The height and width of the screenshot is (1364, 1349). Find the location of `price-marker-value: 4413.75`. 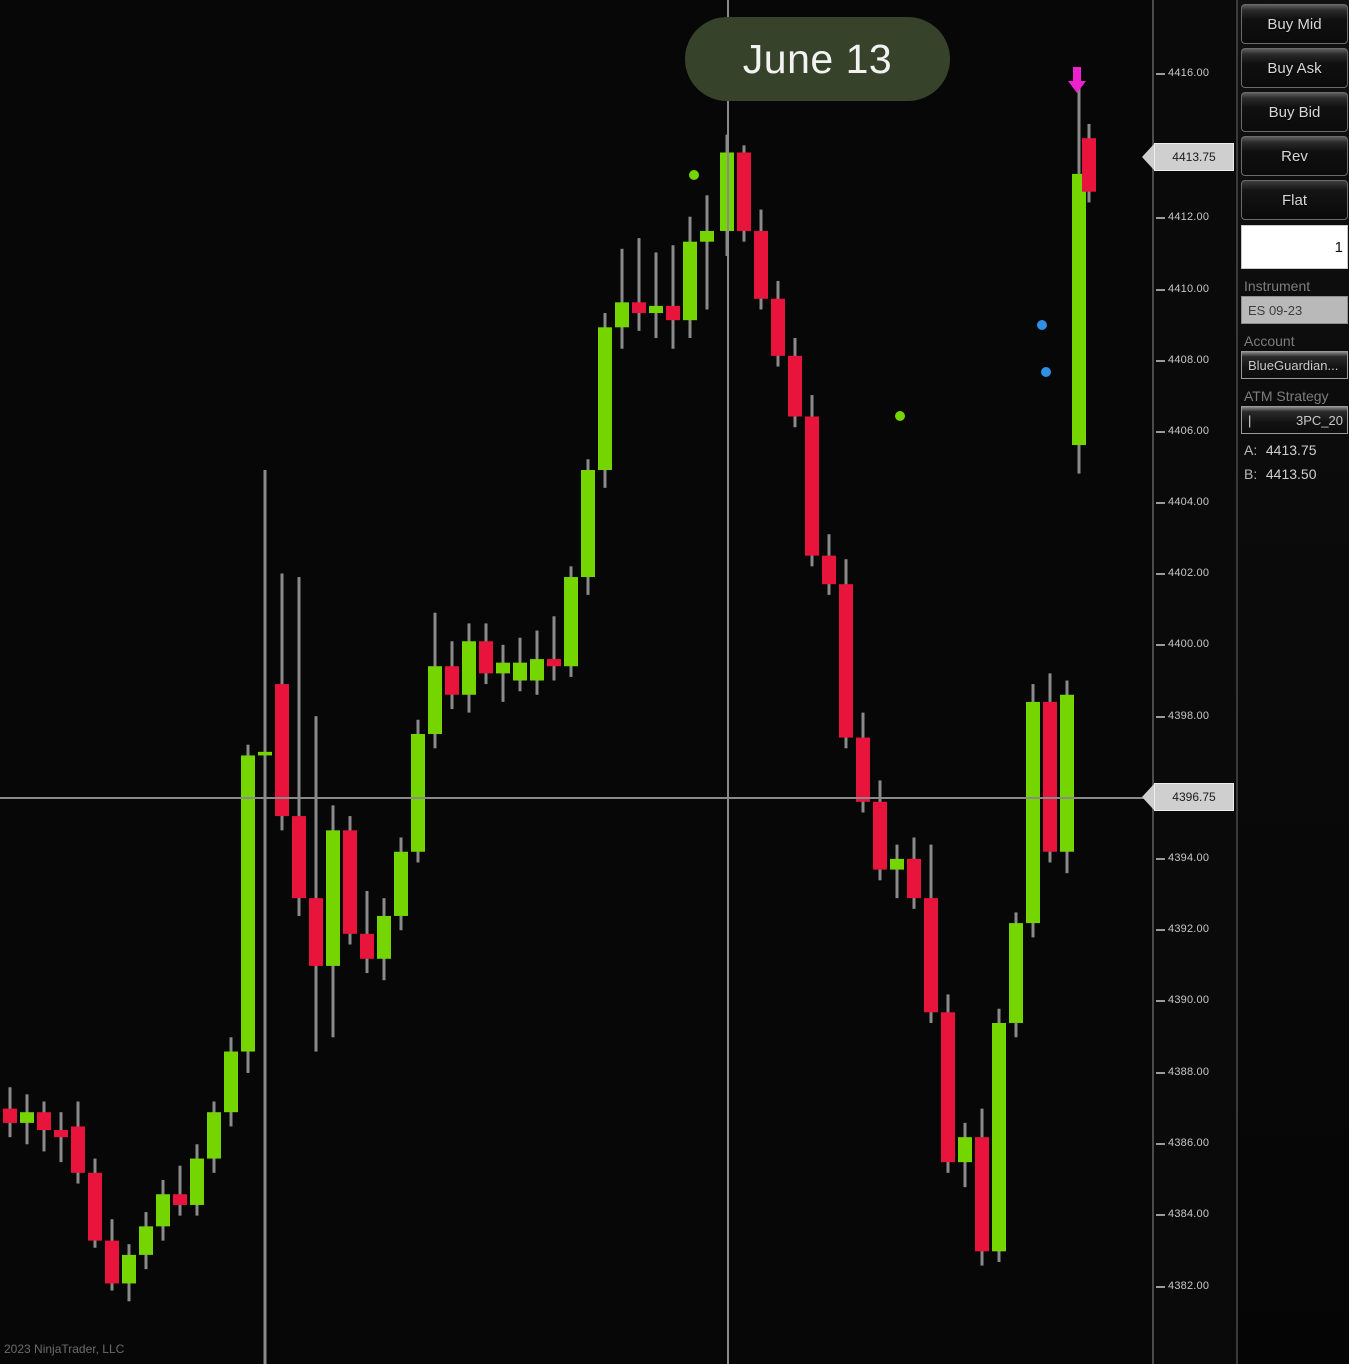

price-marker-value: 4413.75 is located at coordinates (1194, 157).